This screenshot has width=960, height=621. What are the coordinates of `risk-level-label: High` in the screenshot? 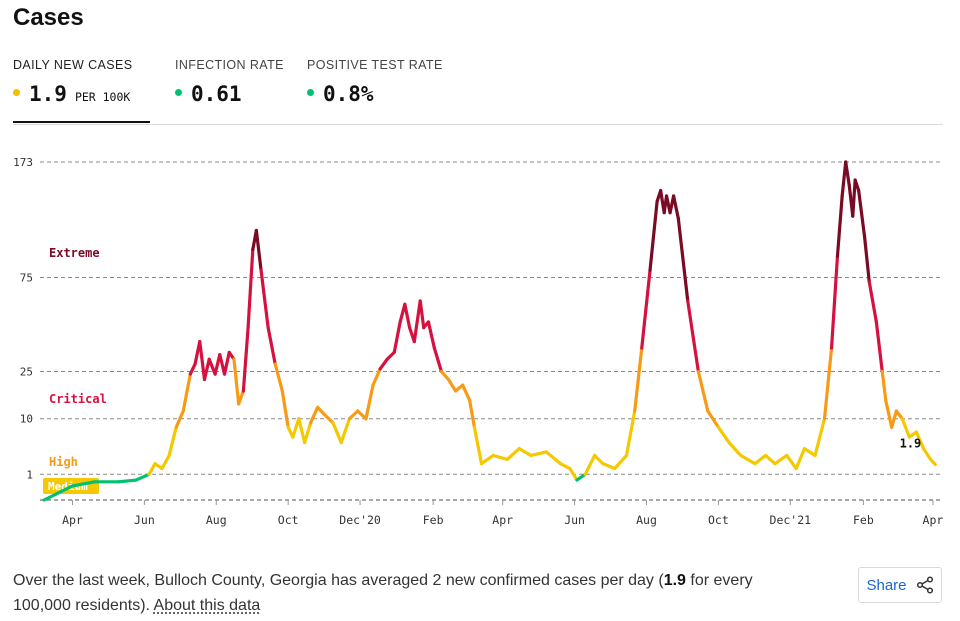 It's located at (63, 462).